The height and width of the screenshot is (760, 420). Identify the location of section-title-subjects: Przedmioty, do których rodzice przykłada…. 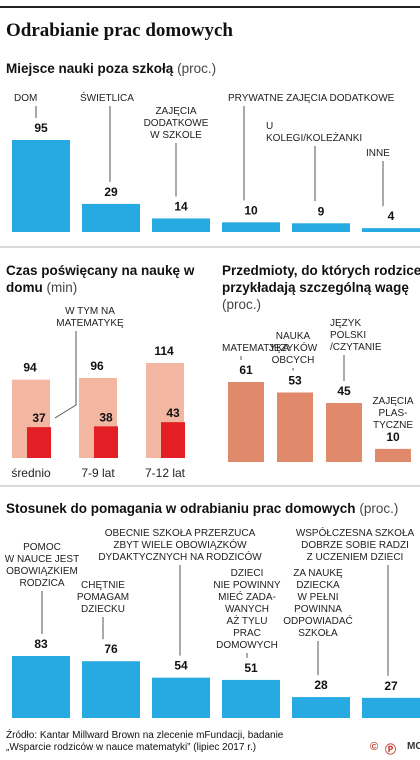
(321, 287).